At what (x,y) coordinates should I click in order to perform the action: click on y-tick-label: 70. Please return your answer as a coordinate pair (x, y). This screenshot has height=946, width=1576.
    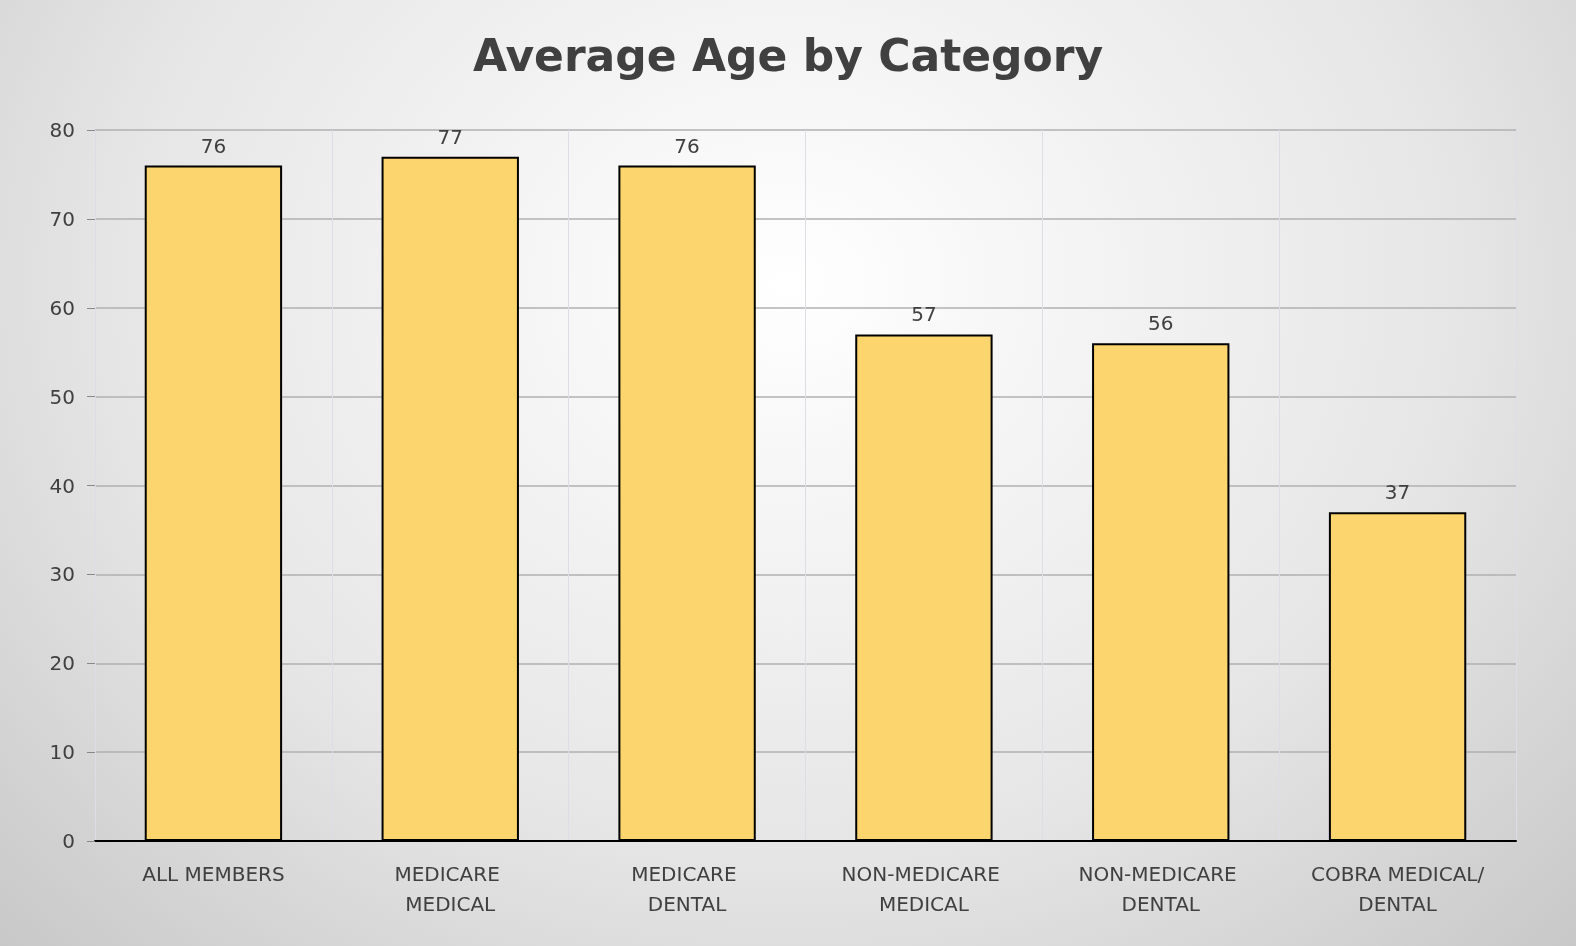
    Looking at the image, I should click on (62, 218).